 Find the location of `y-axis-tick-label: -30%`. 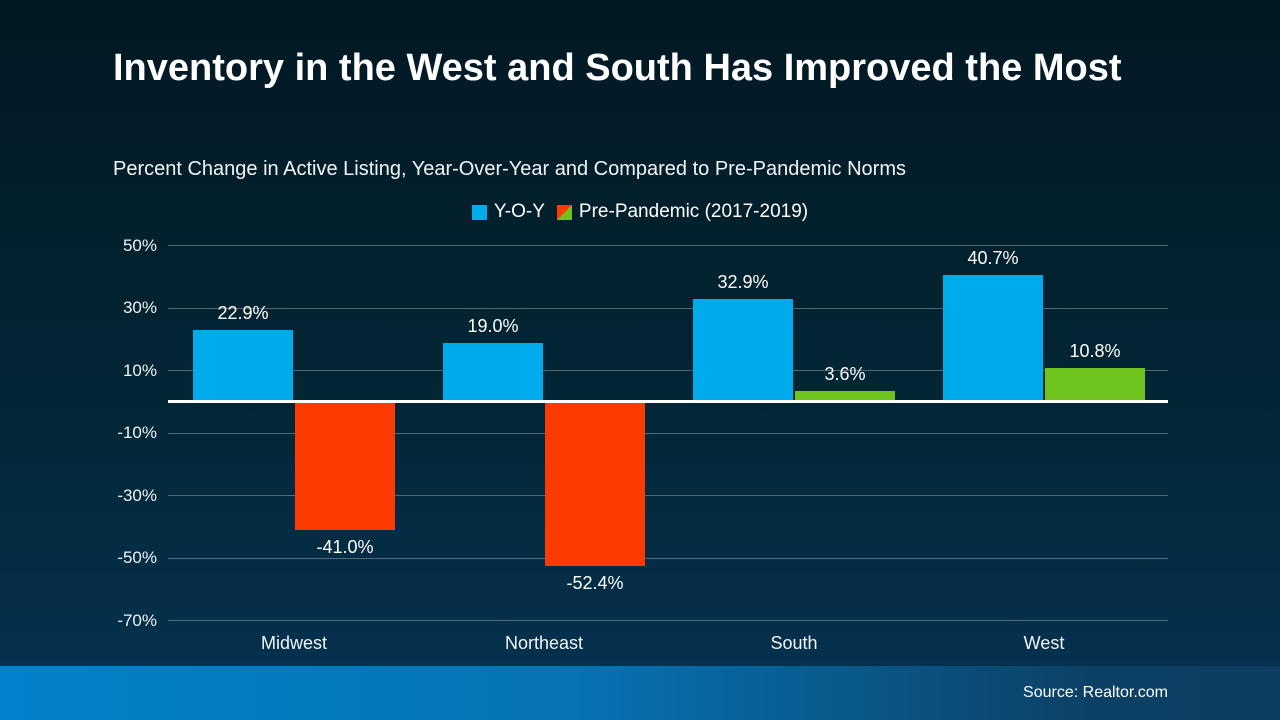

y-axis-tick-label: -30% is located at coordinates (137, 495).